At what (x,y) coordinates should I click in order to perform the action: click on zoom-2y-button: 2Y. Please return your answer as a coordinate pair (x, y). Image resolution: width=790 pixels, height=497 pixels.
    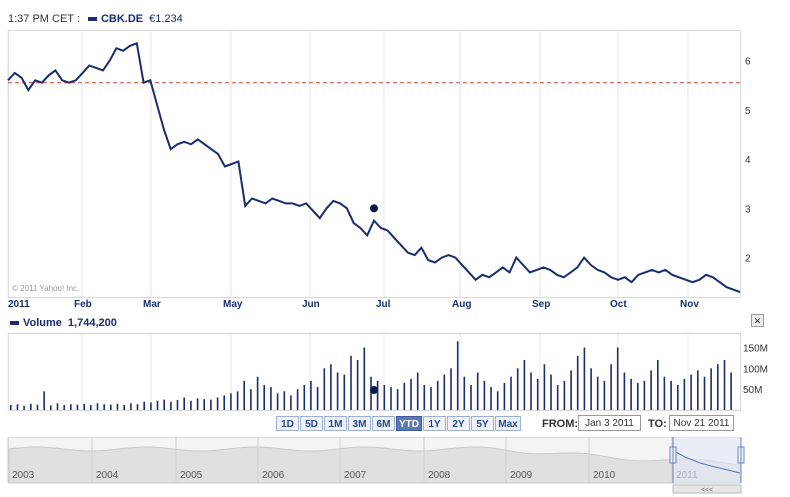
    Looking at the image, I should click on (458, 423).